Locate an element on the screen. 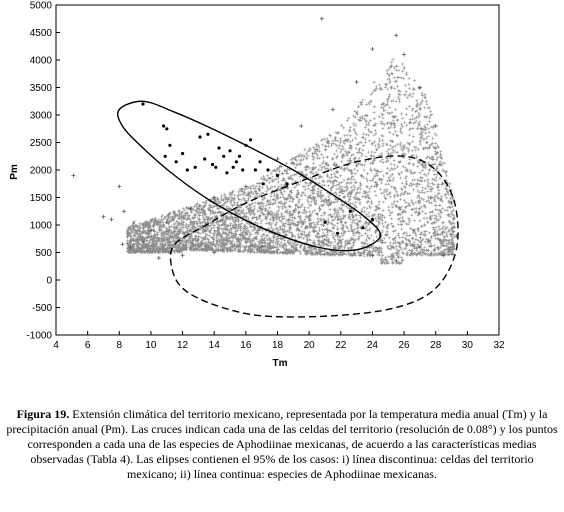 The image size is (564, 512). y-tick-label: 2500 is located at coordinates (41, 143).